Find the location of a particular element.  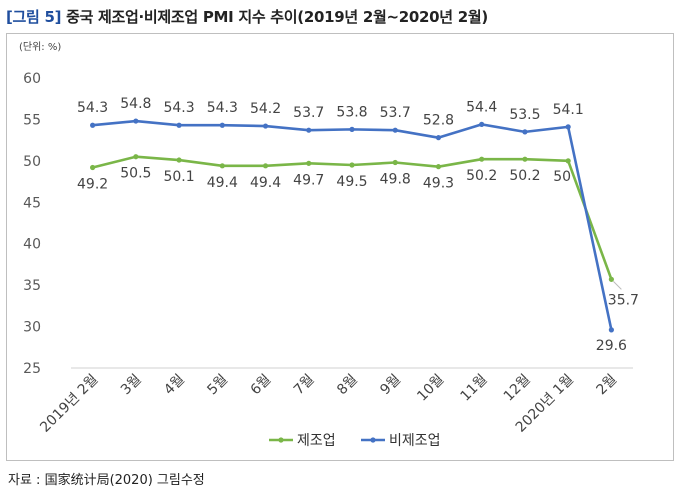

y-tick-label: 40 is located at coordinates (32, 245).